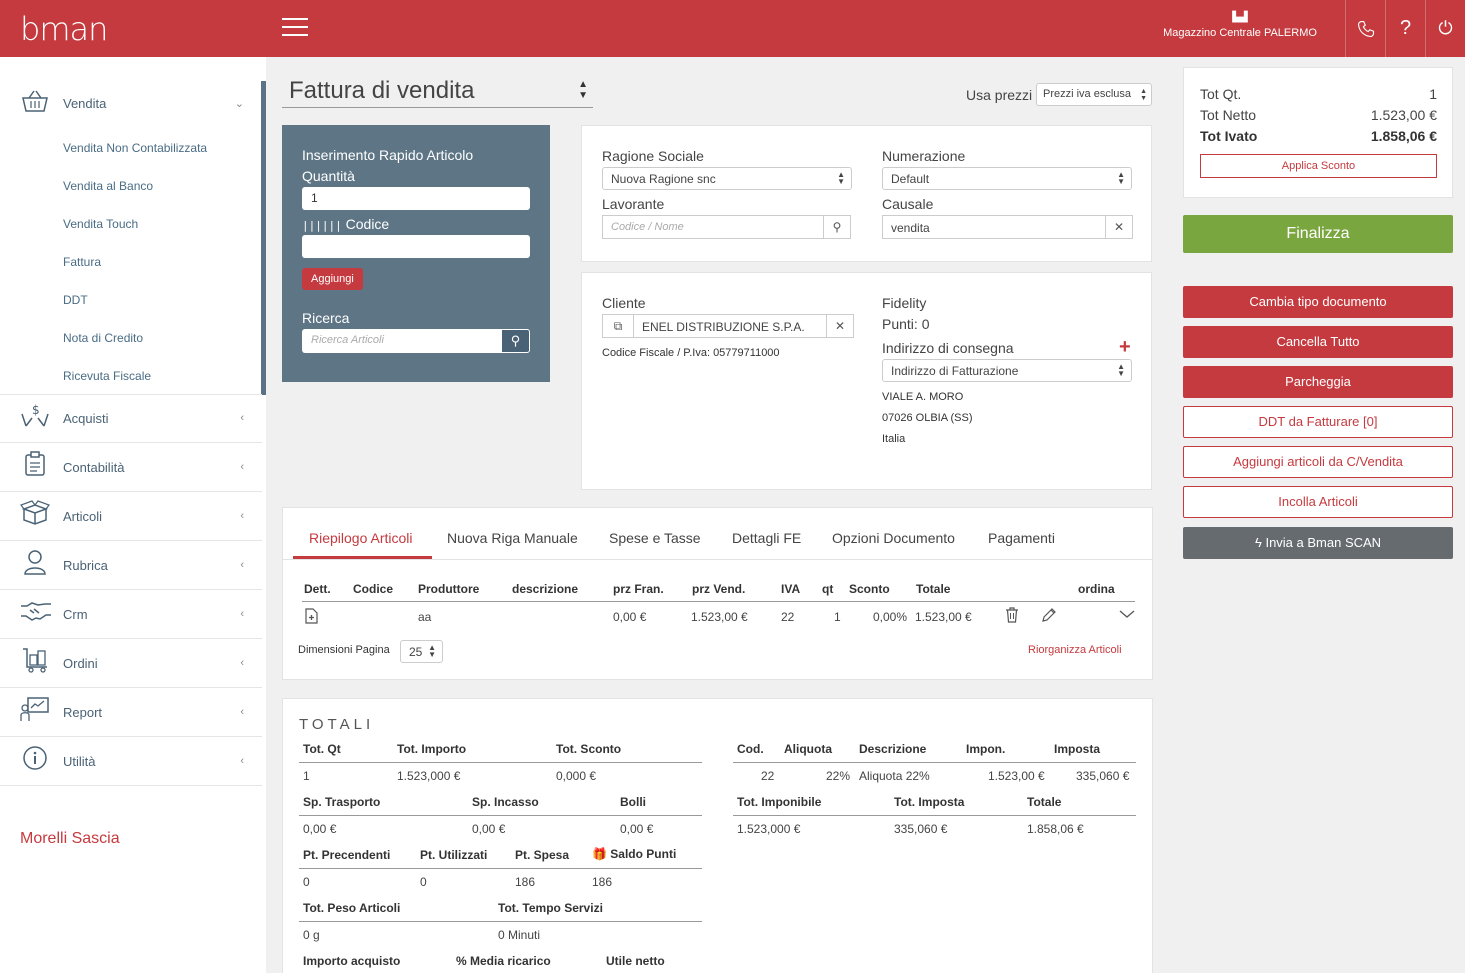  What do you see at coordinates (503, 961) in the screenshot?
I see `media-ricarico-header: % Media ricarico` at bounding box center [503, 961].